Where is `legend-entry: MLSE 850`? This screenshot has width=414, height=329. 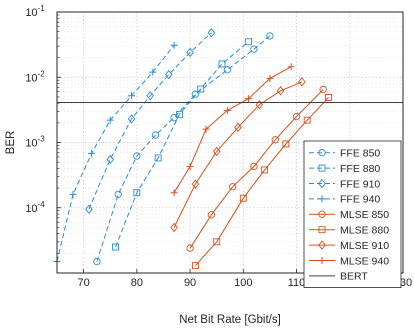 legend-entry: MLSE 850 is located at coordinates (349, 215).